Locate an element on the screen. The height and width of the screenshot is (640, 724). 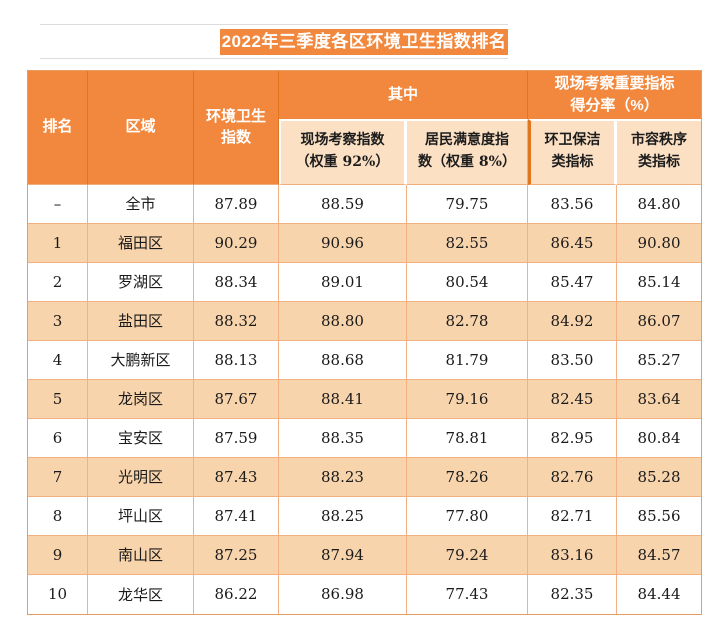
header-district: 区域 is located at coordinates (141, 128).